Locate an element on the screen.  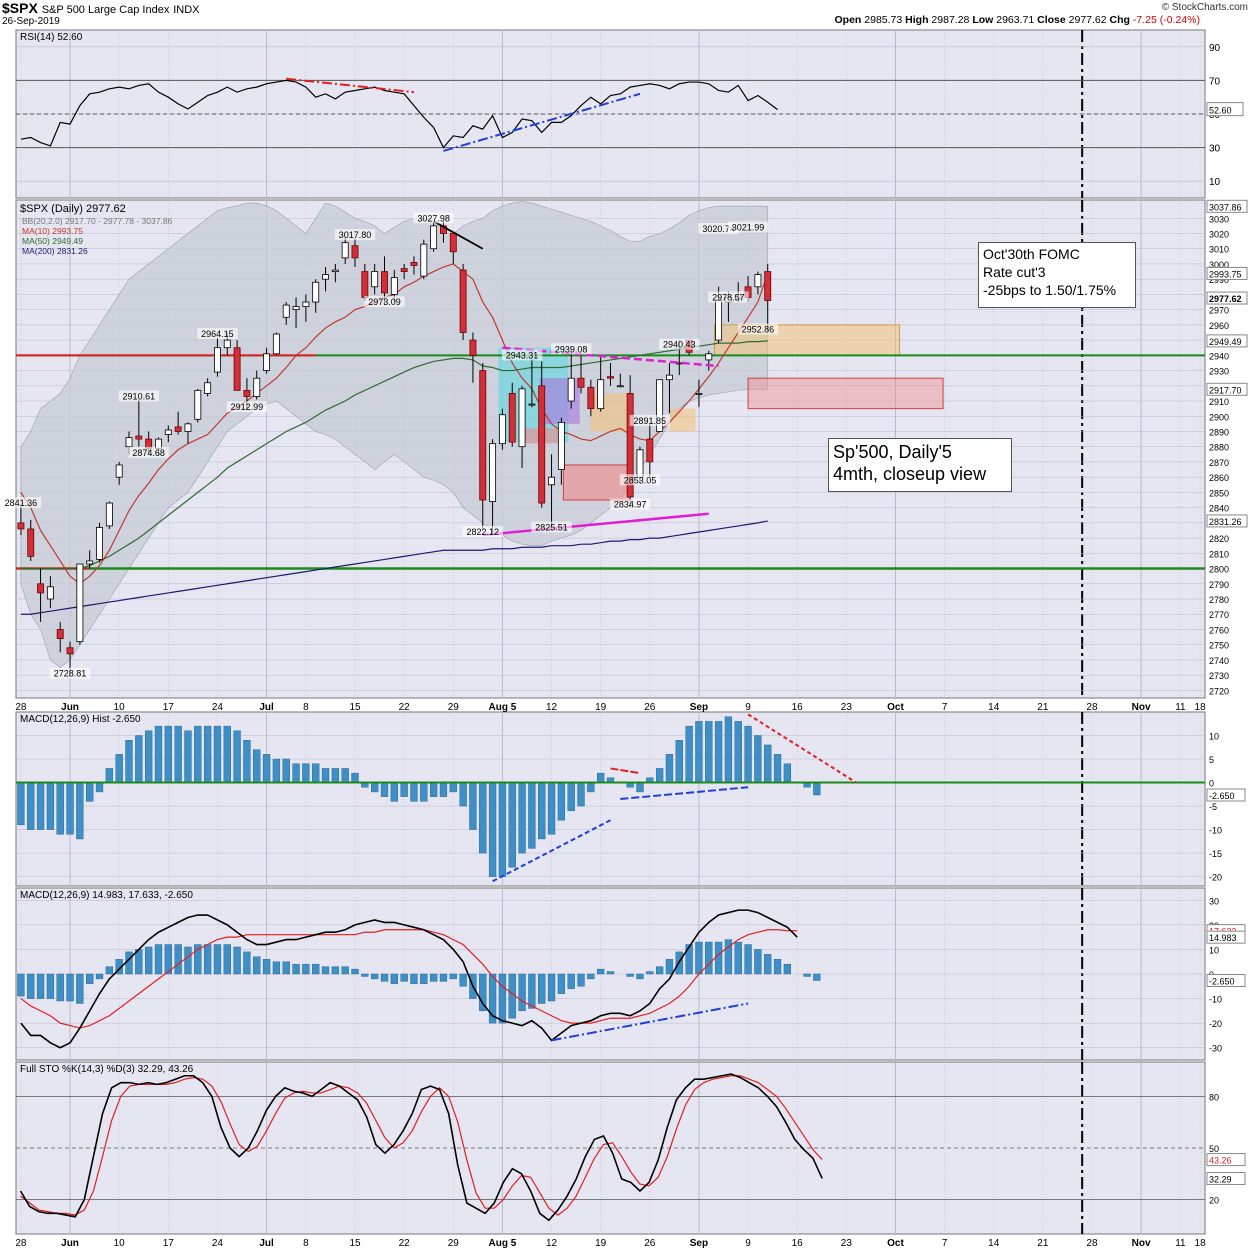
price-label: 2940.43 is located at coordinates (679, 345).